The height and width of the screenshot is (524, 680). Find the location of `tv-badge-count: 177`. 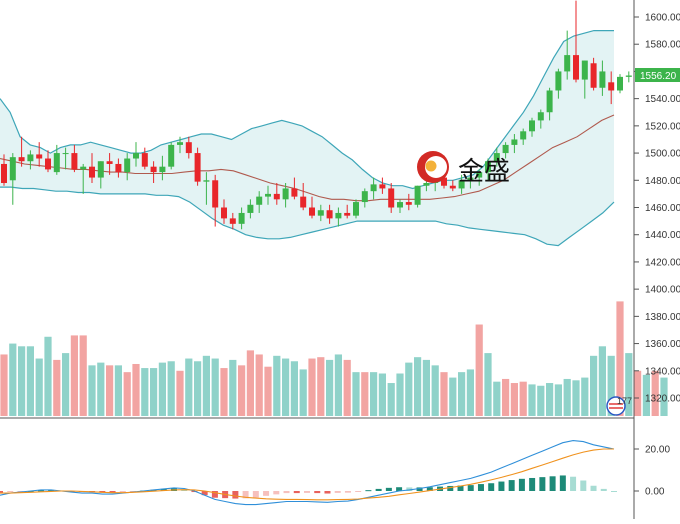

tv-badge-count: 177 is located at coordinates (624, 401).